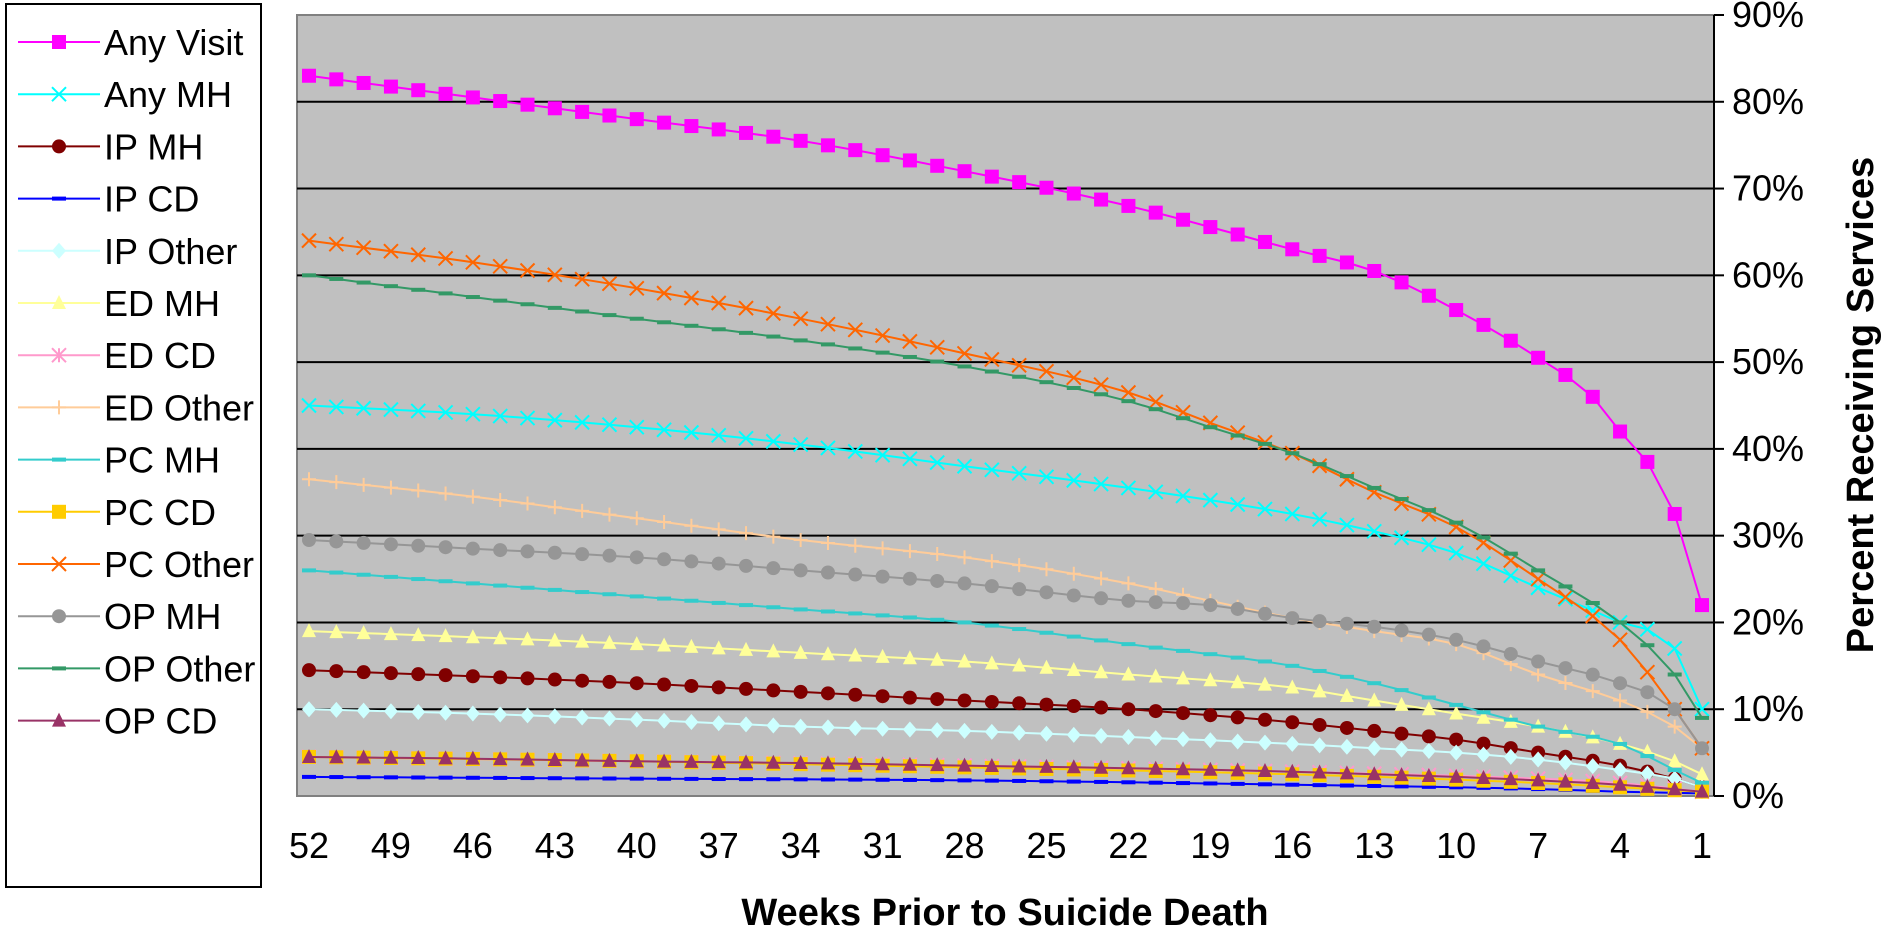  What do you see at coordinates (637, 845) in the screenshot?
I see `x-tick-label: 40` at bounding box center [637, 845].